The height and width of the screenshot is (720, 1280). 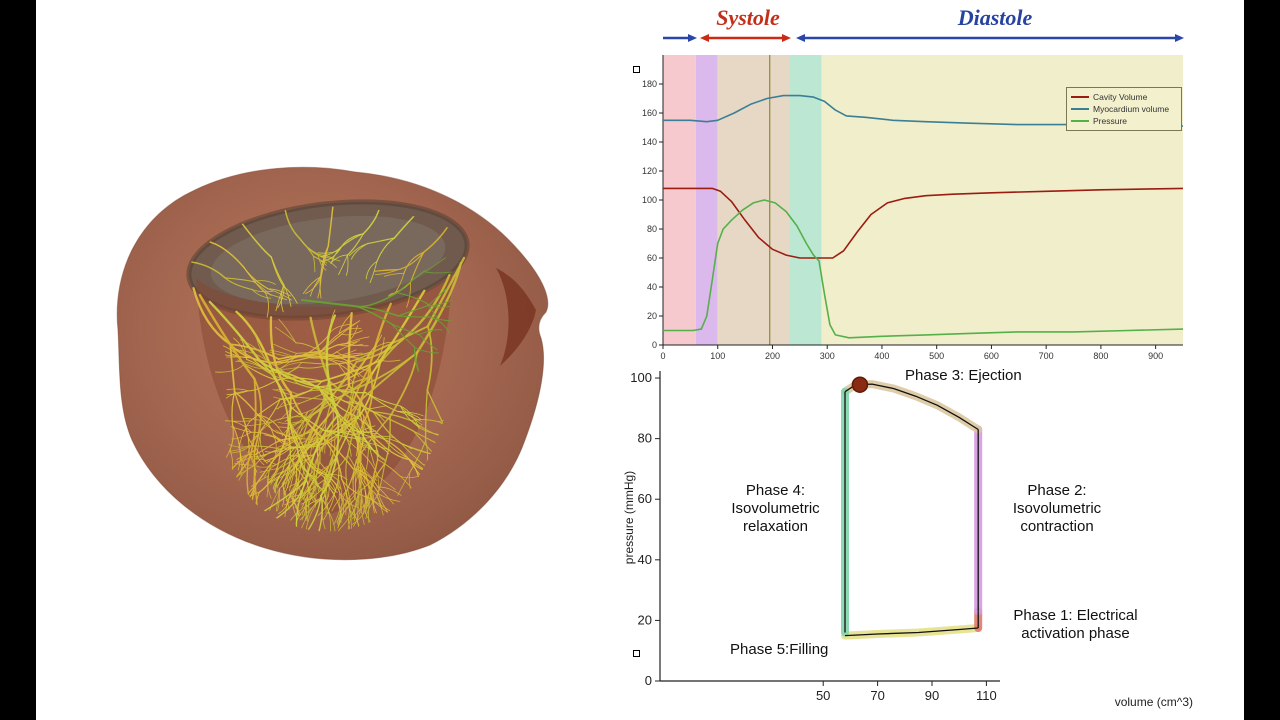 What do you see at coordinates (995, 17) in the screenshot?
I see `diastole-heading: Diastole` at bounding box center [995, 17].